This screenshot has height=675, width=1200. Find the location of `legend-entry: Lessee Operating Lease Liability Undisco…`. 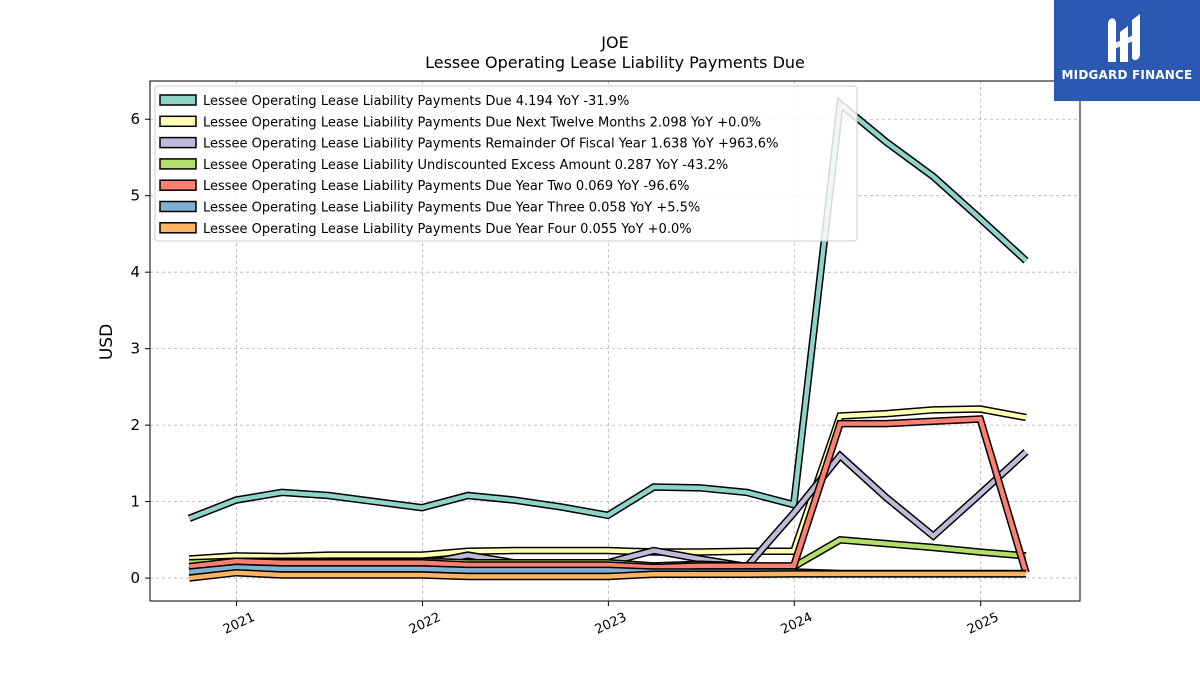

legend-entry: Lessee Operating Lease Liability Undisco… is located at coordinates (465, 165).